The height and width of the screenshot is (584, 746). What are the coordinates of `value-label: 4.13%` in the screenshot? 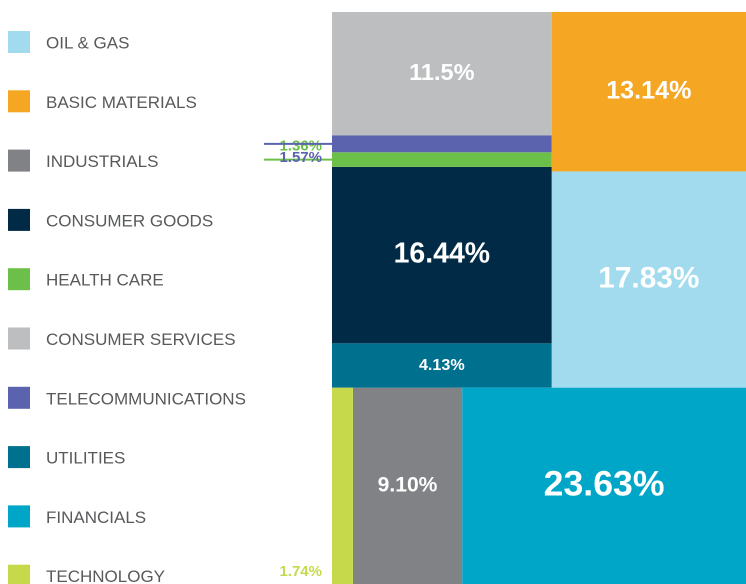 It's located at (442, 365).